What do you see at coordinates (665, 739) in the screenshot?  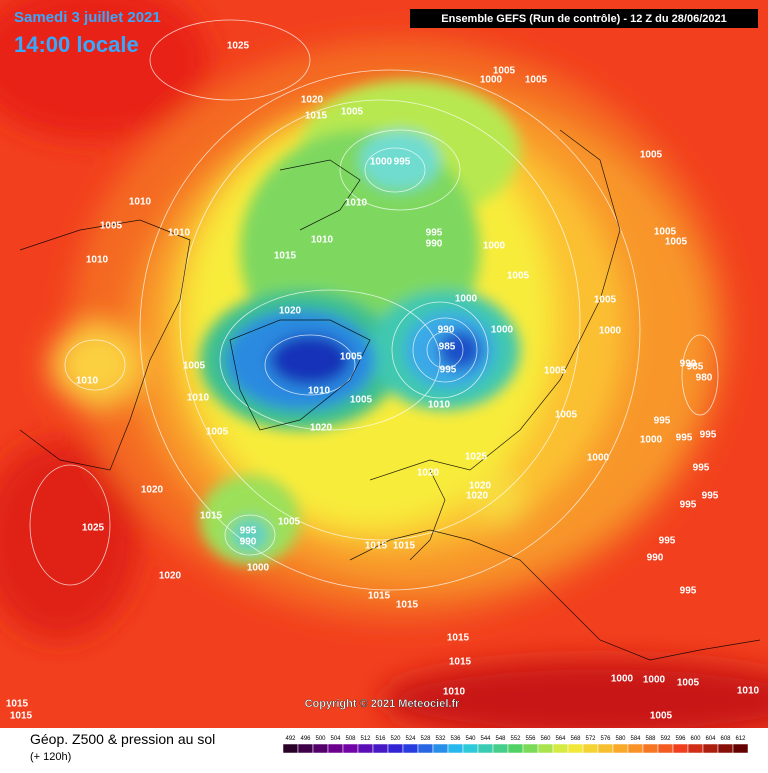 I see `colorbar-label: 592` at bounding box center [665, 739].